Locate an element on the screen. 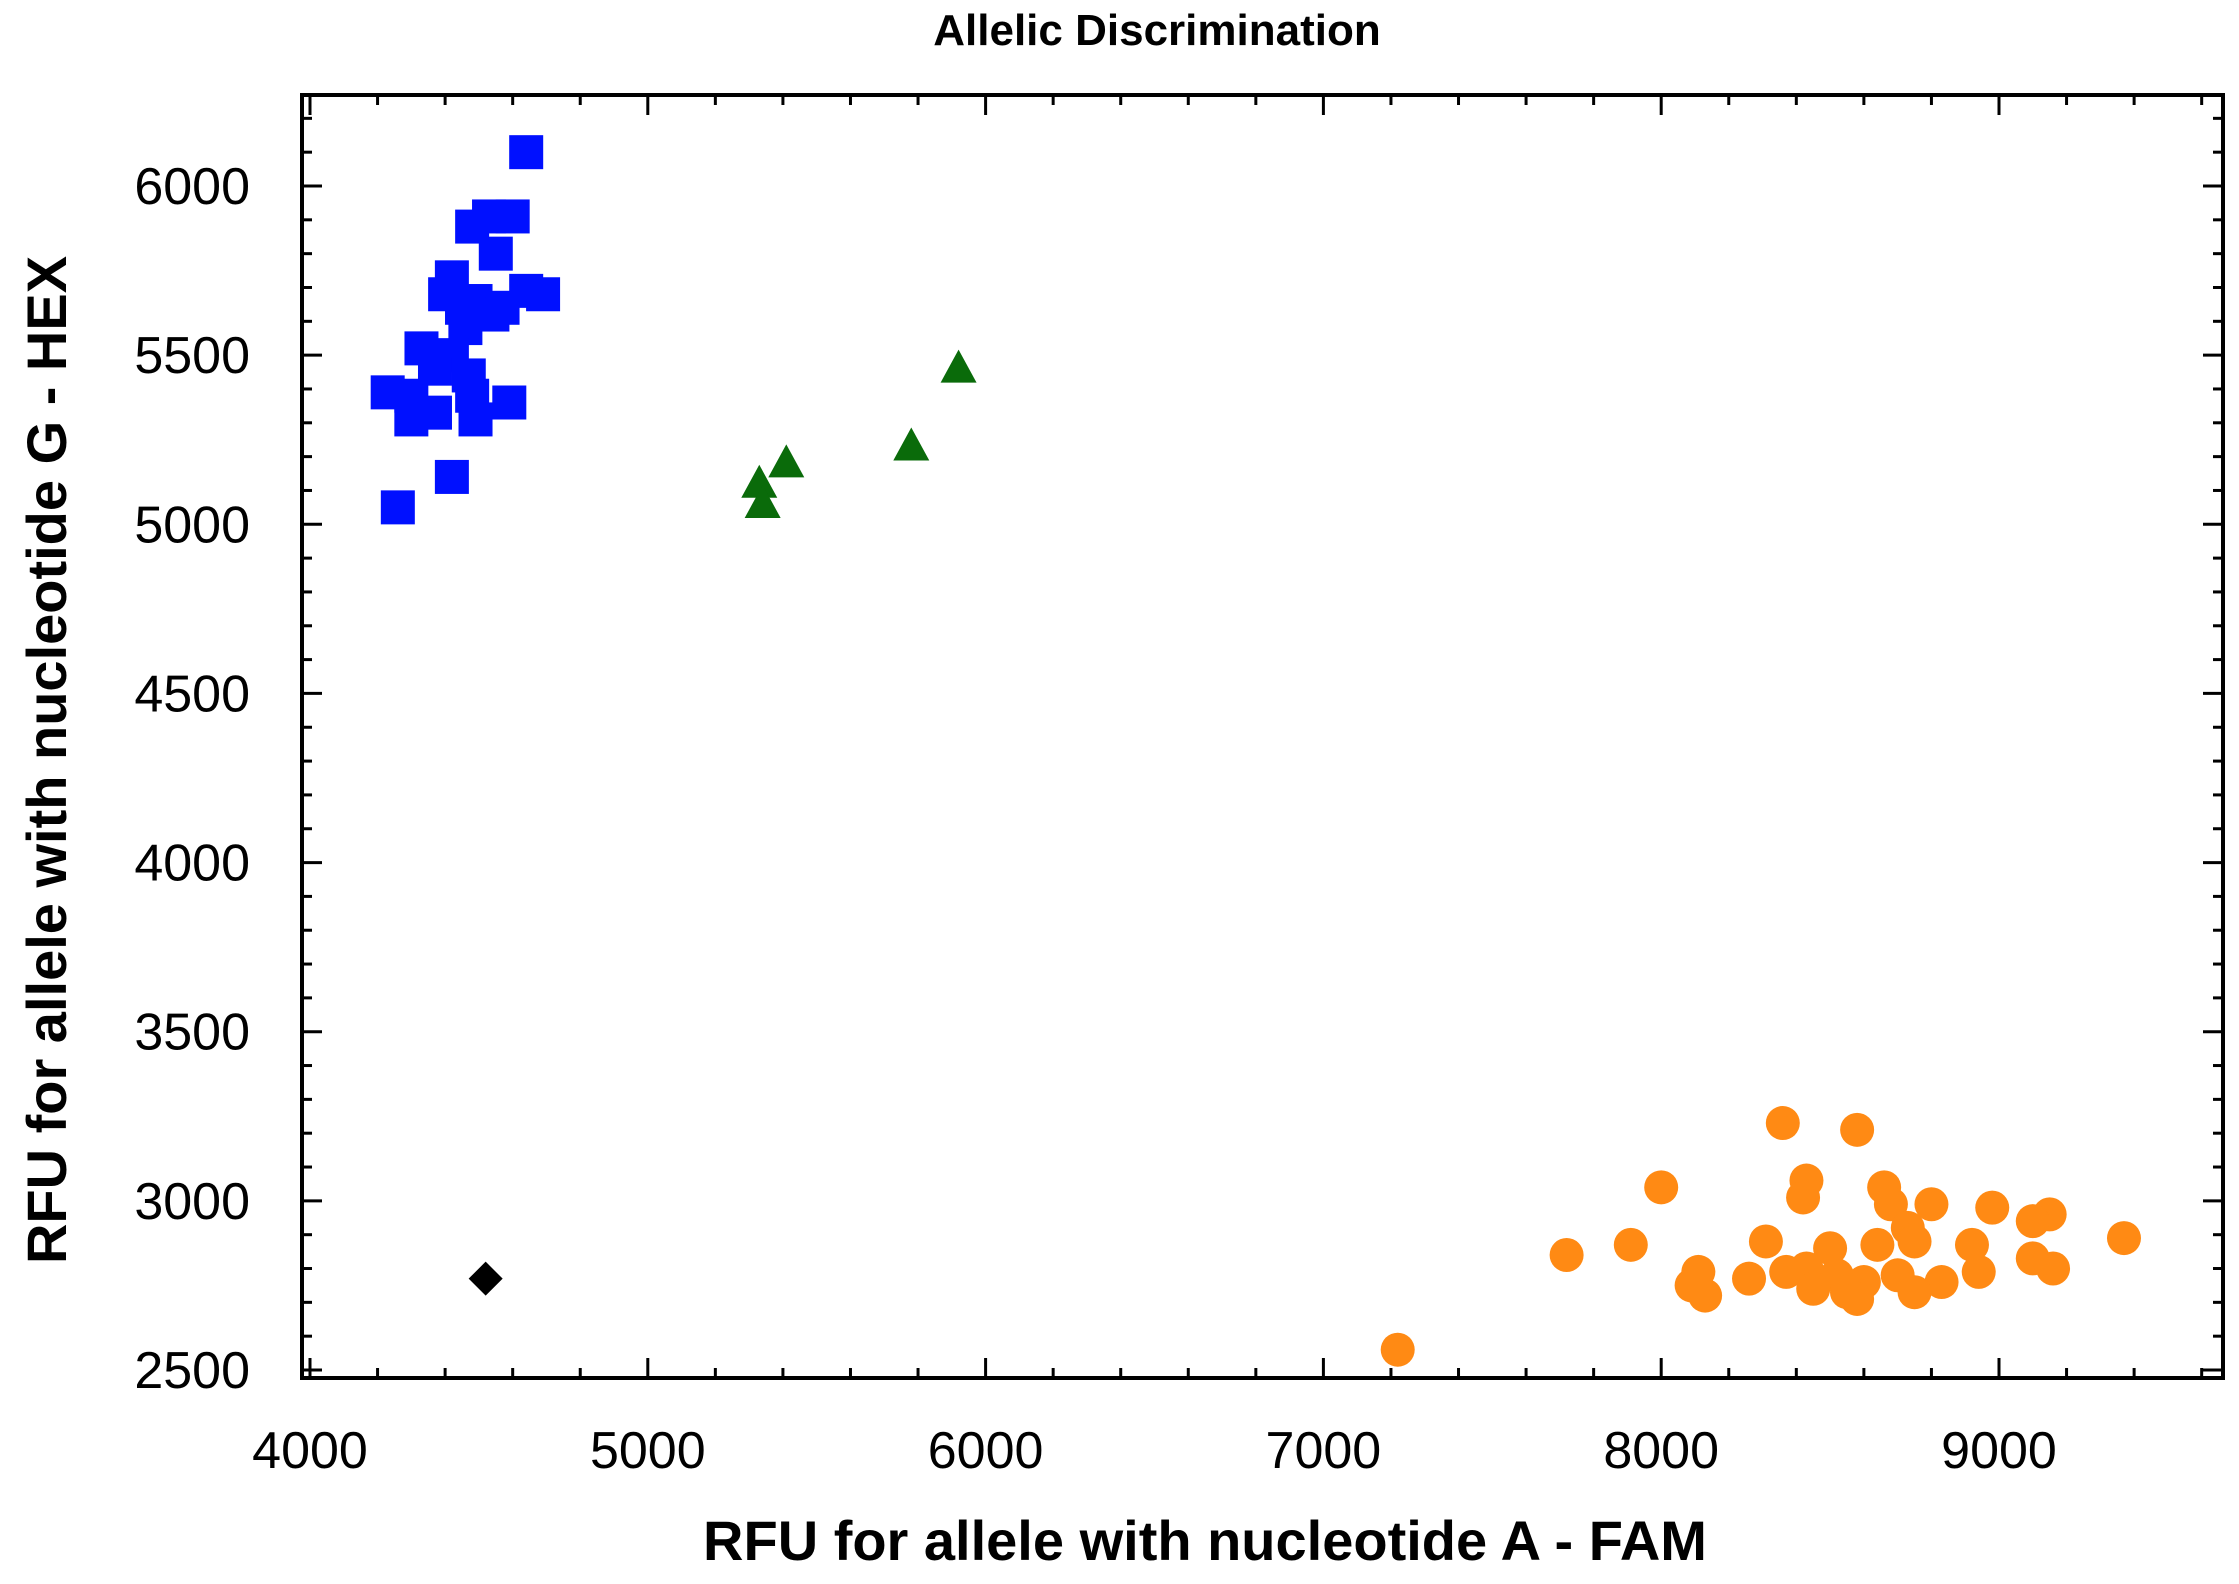  series-circle is located at coordinates (1760, 1236).